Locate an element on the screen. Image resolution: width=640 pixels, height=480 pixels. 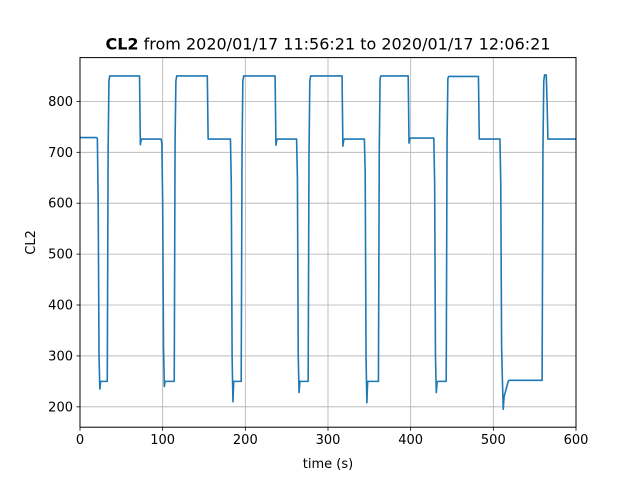
chart-title-bold: CL2 is located at coordinates (121, 44).